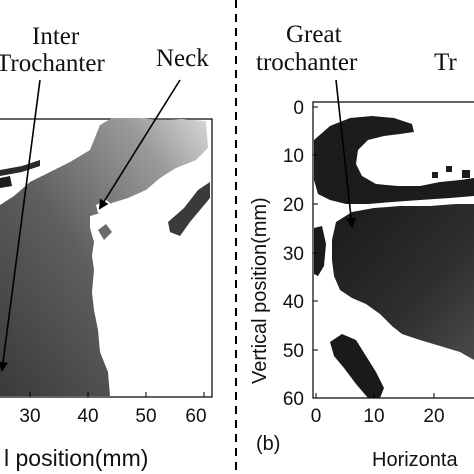  I want to click on right-y-tick-marks, so click(315, 252).